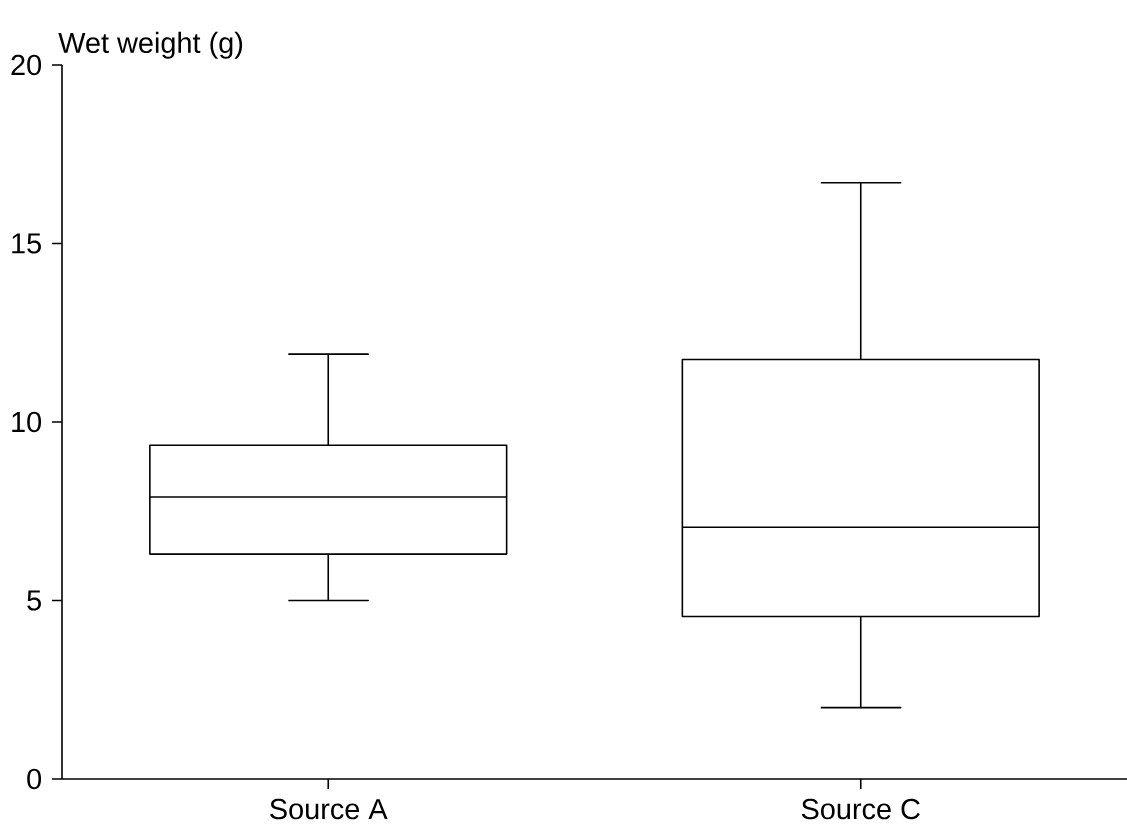  What do you see at coordinates (34, 779) in the screenshot?
I see `y-tick-label: 0` at bounding box center [34, 779].